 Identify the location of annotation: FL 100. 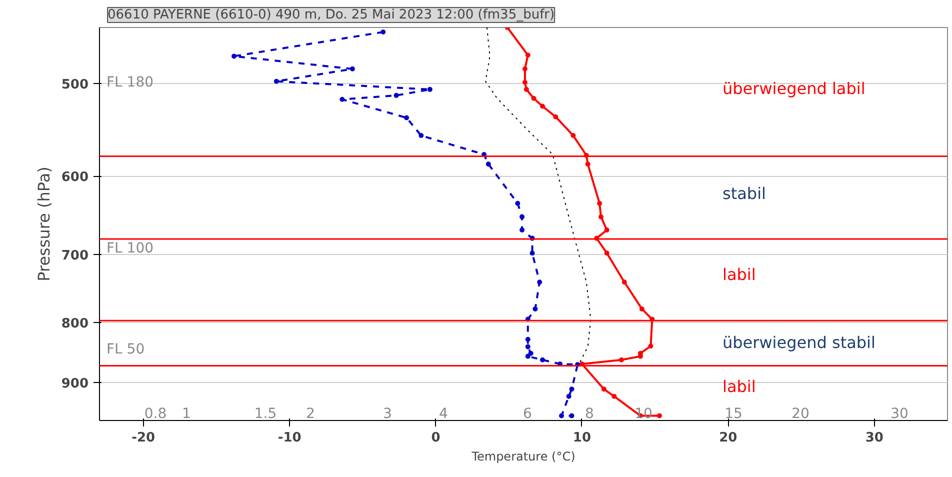
(130, 248).